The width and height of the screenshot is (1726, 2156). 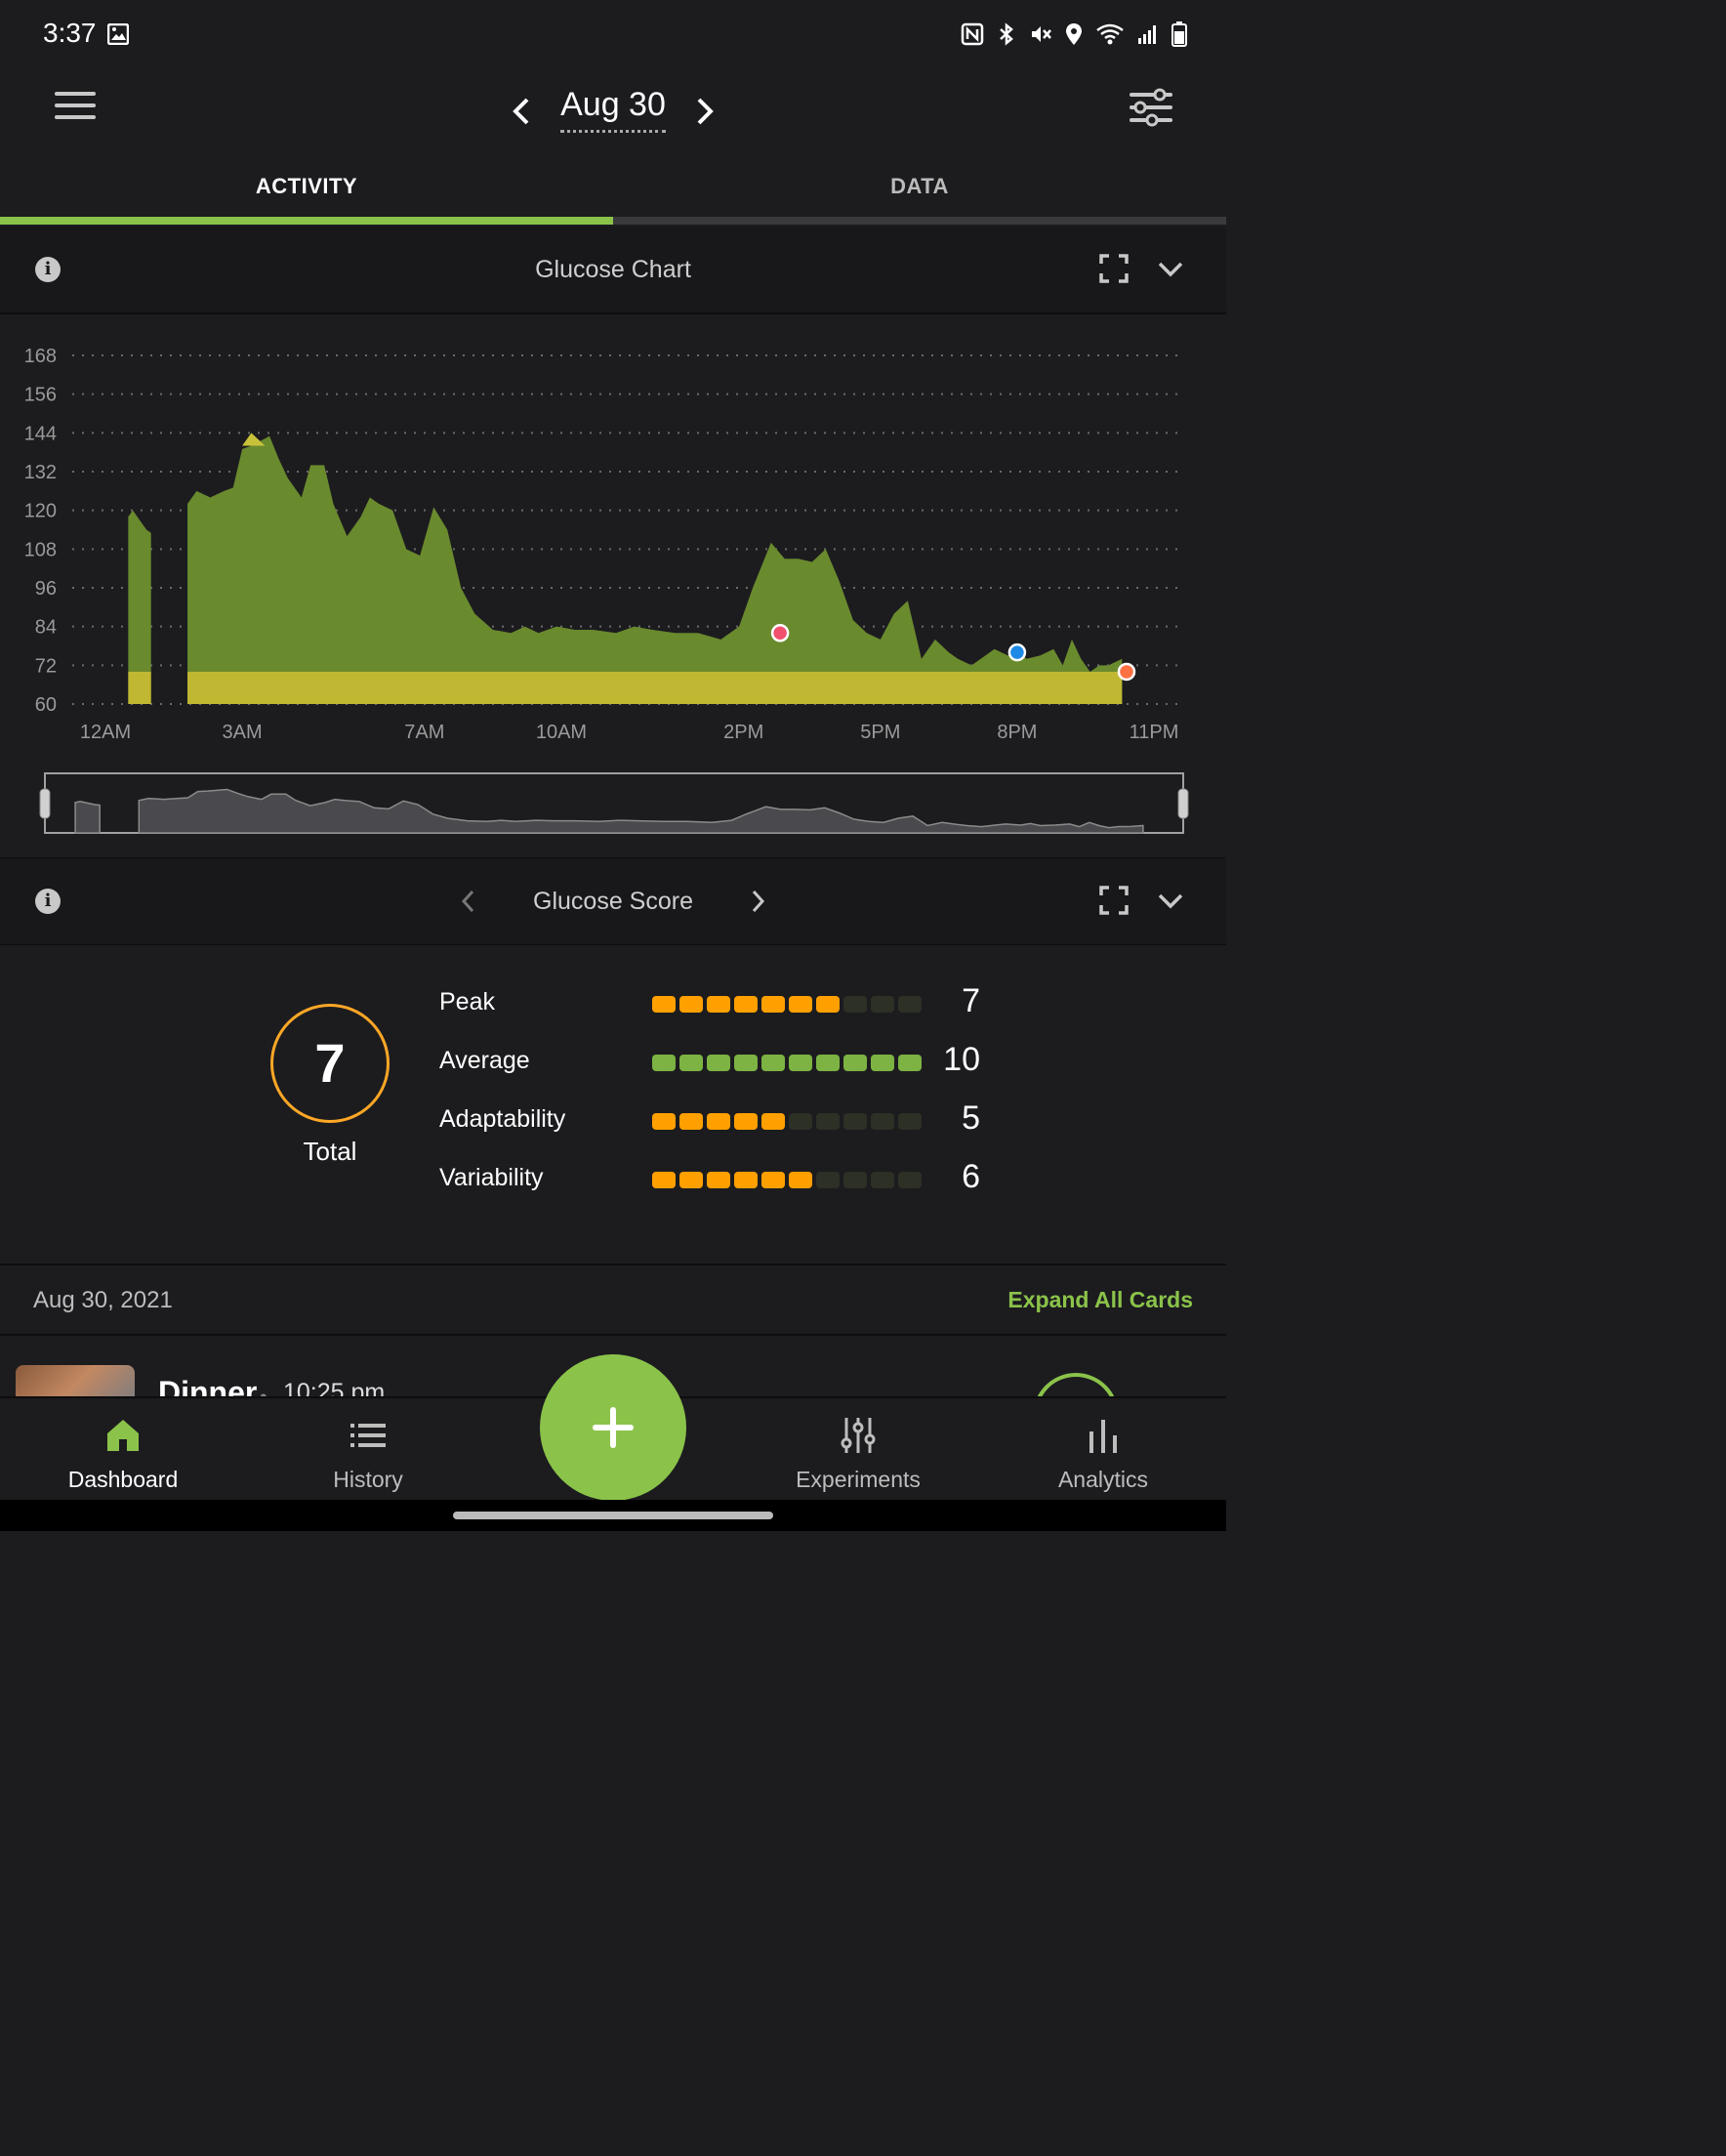 What do you see at coordinates (75, 110) in the screenshot?
I see `menu-icon` at bounding box center [75, 110].